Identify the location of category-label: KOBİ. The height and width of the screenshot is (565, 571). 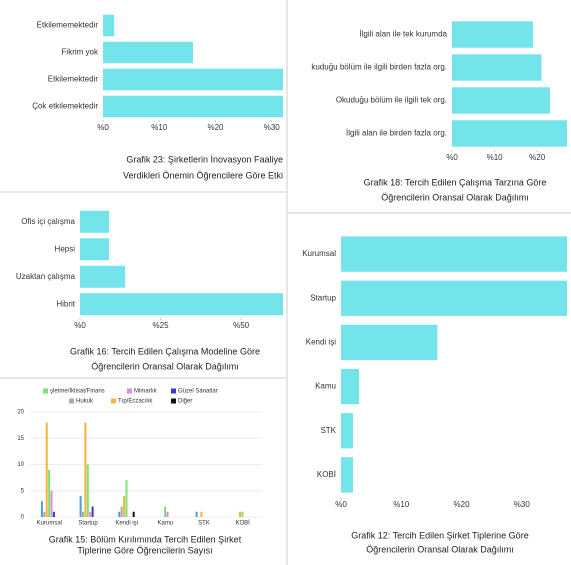
(326, 474).